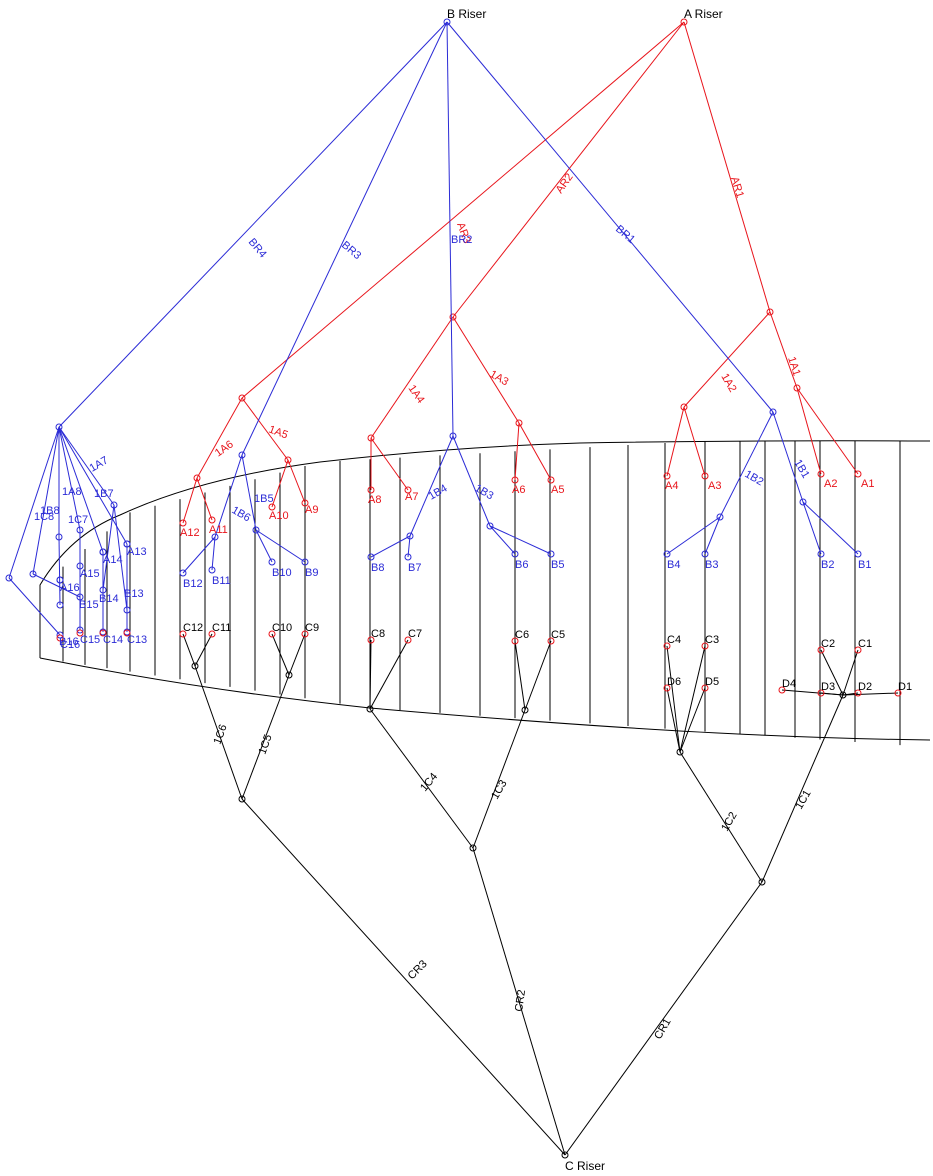 This screenshot has height=1176, width=933. Describe the element at coordinates (78, 520) in the screenshot. I see `c-line-label-1c7: 1C7` at that location.